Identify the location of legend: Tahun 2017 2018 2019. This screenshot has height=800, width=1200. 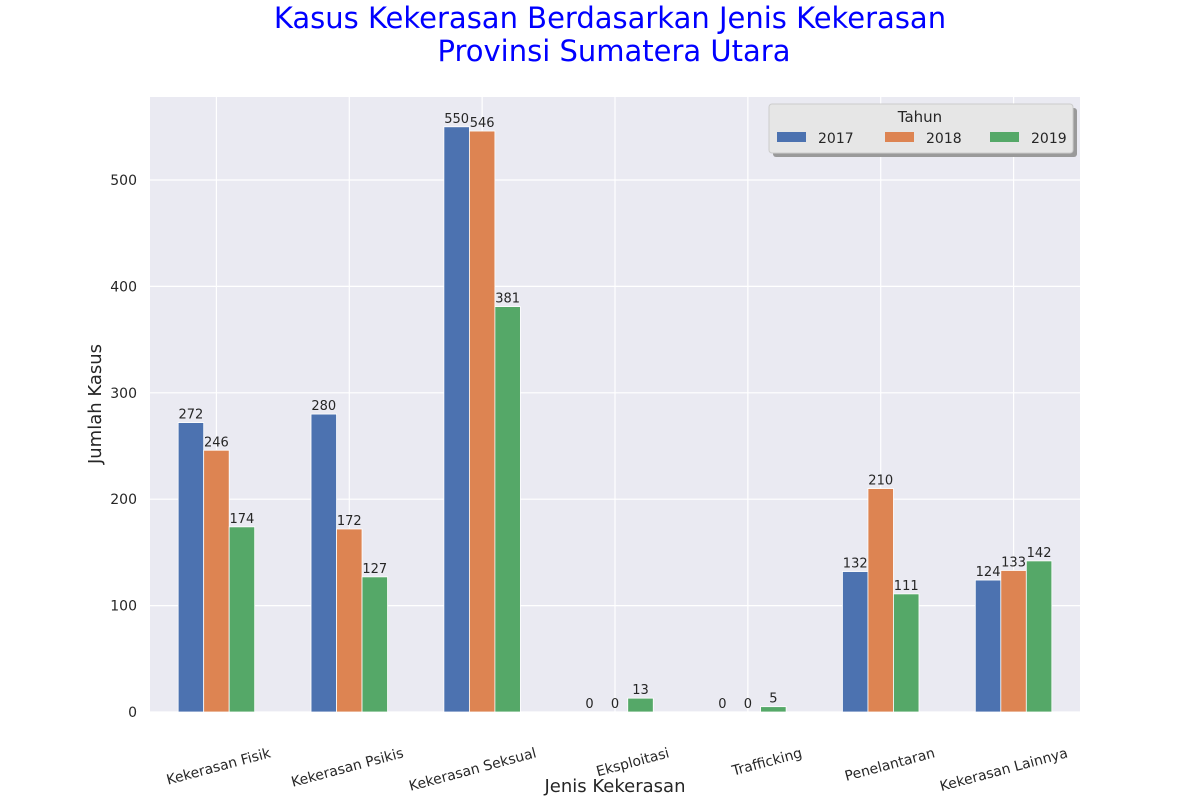
(922, 130).